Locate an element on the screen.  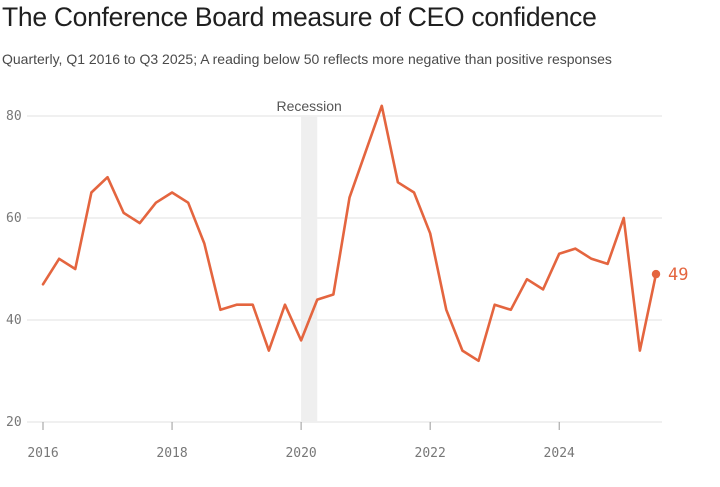
x-tick-label-2018: 2018 is located at coordinates (171, 453).